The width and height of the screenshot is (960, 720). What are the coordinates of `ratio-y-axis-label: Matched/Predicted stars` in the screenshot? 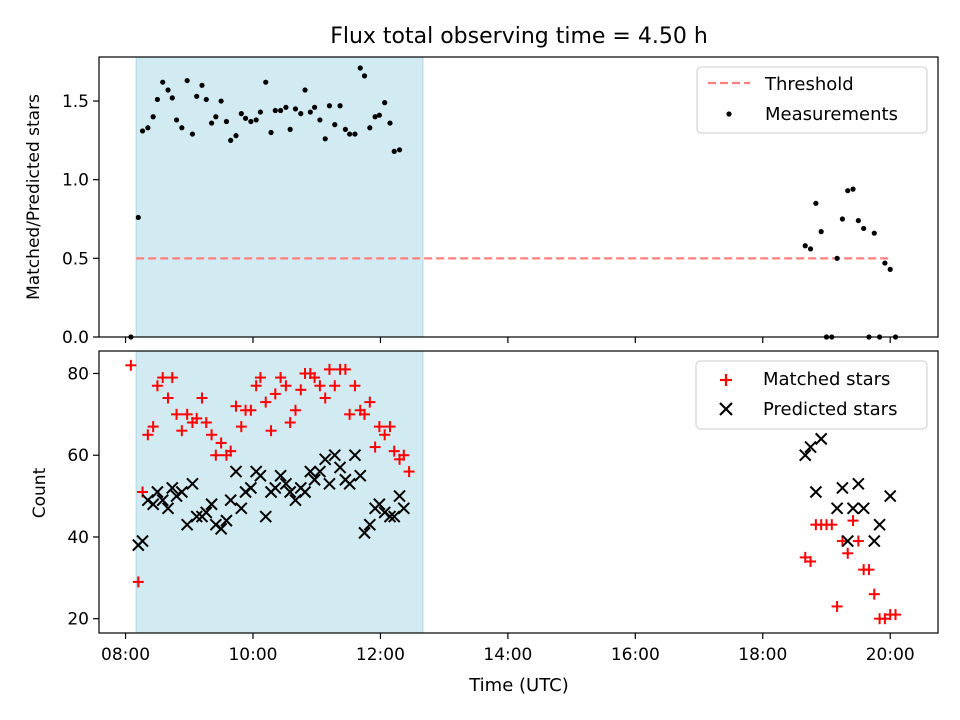 It's located at (34, 197).